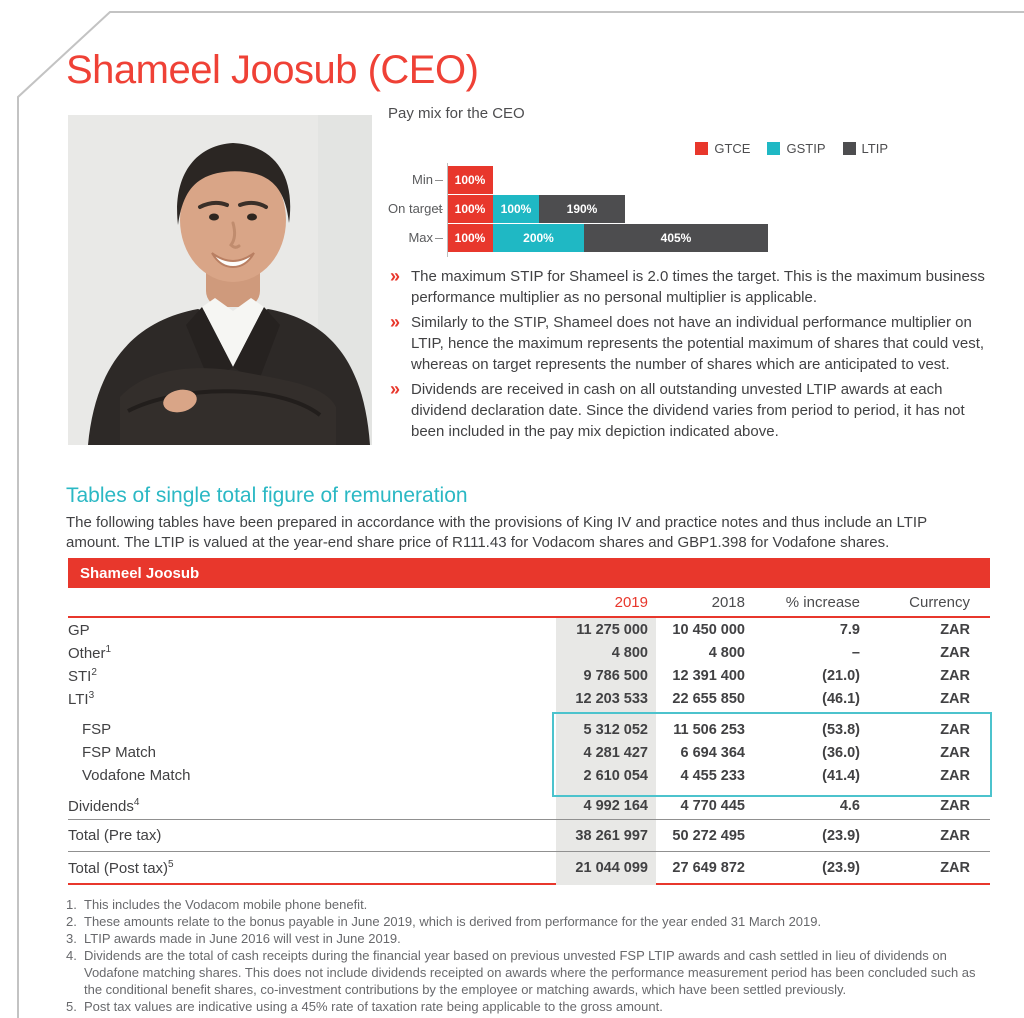  What do you see at coordinates (529, 573) in the screenshot?
I see `table-title-bar: Shameel Joosub` at bounding box center [529, 573].